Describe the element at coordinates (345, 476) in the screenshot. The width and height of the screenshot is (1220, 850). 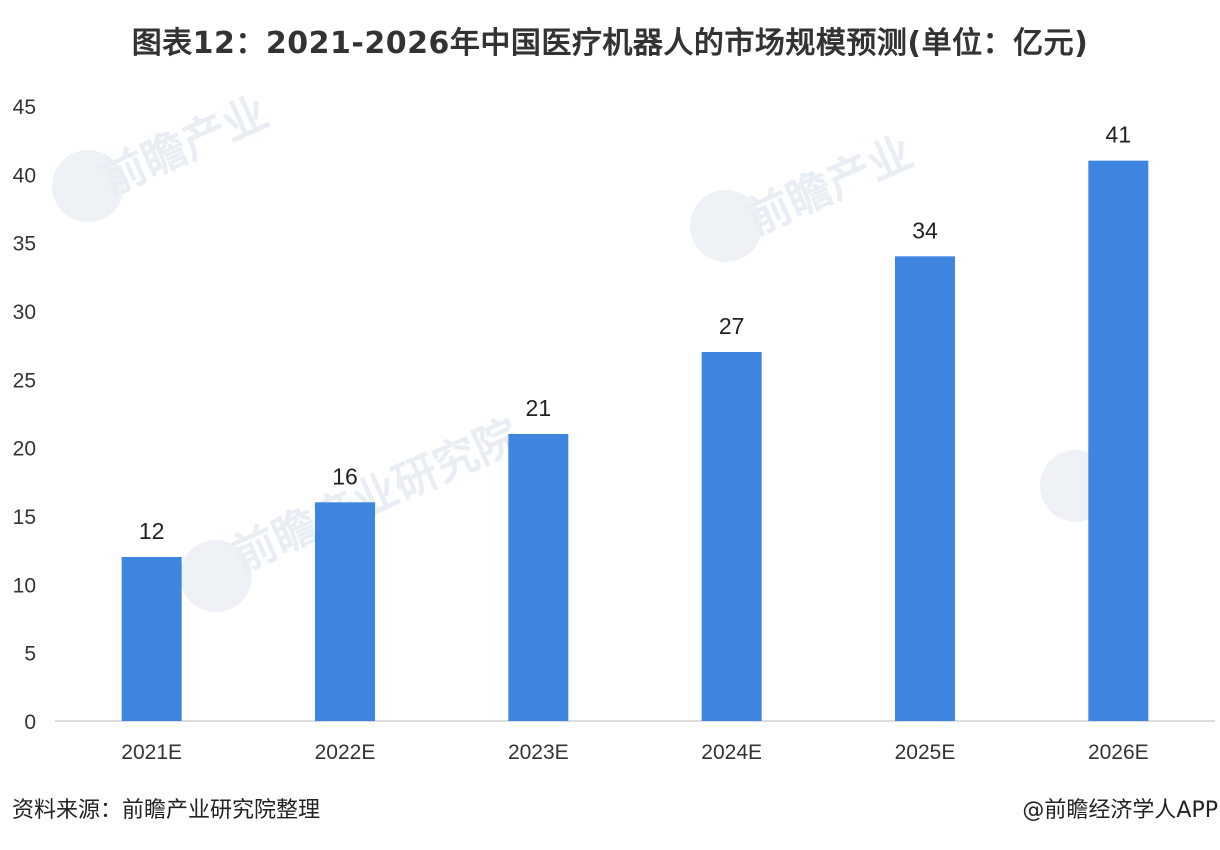
I see `data-label: 16` at that location.